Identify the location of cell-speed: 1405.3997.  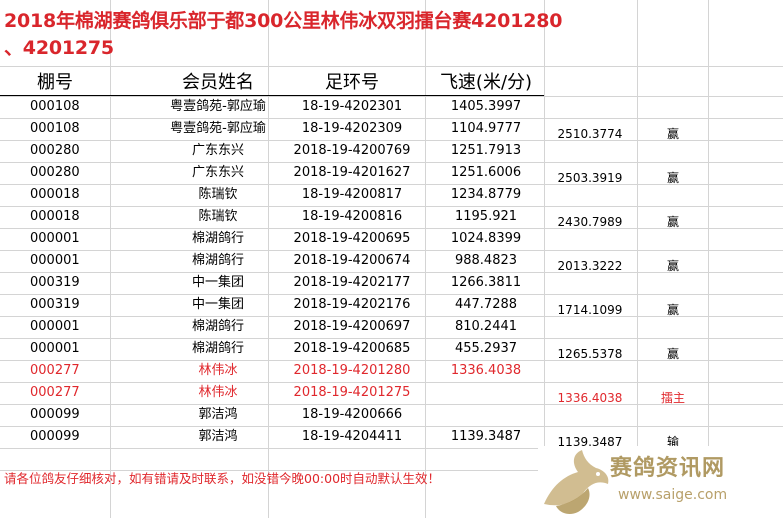
(486, 106).